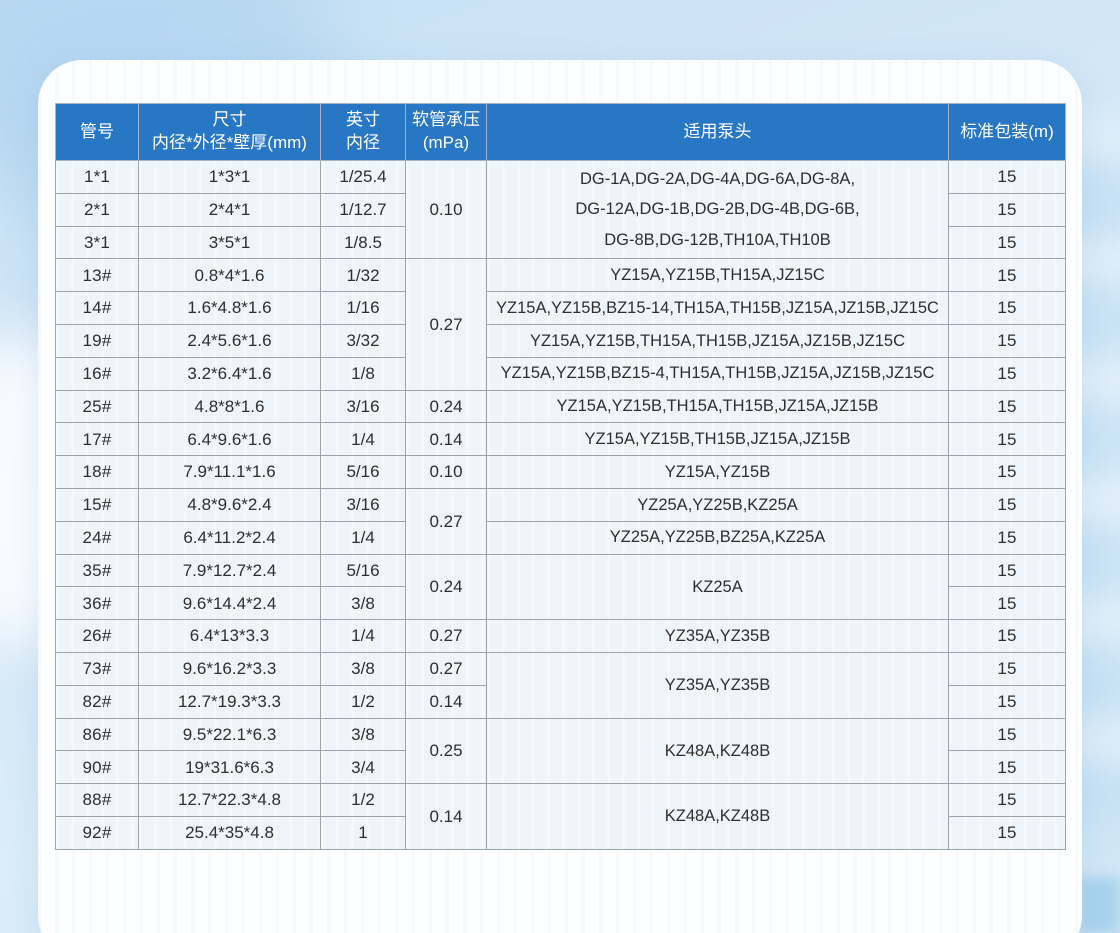 This screenshot has height=933, width=1120. What do you see at coordinates (229, 832) in the screenshot?
I see `cell-size_mm: 25.4*35*4.8` at bounding box center [229, 832].